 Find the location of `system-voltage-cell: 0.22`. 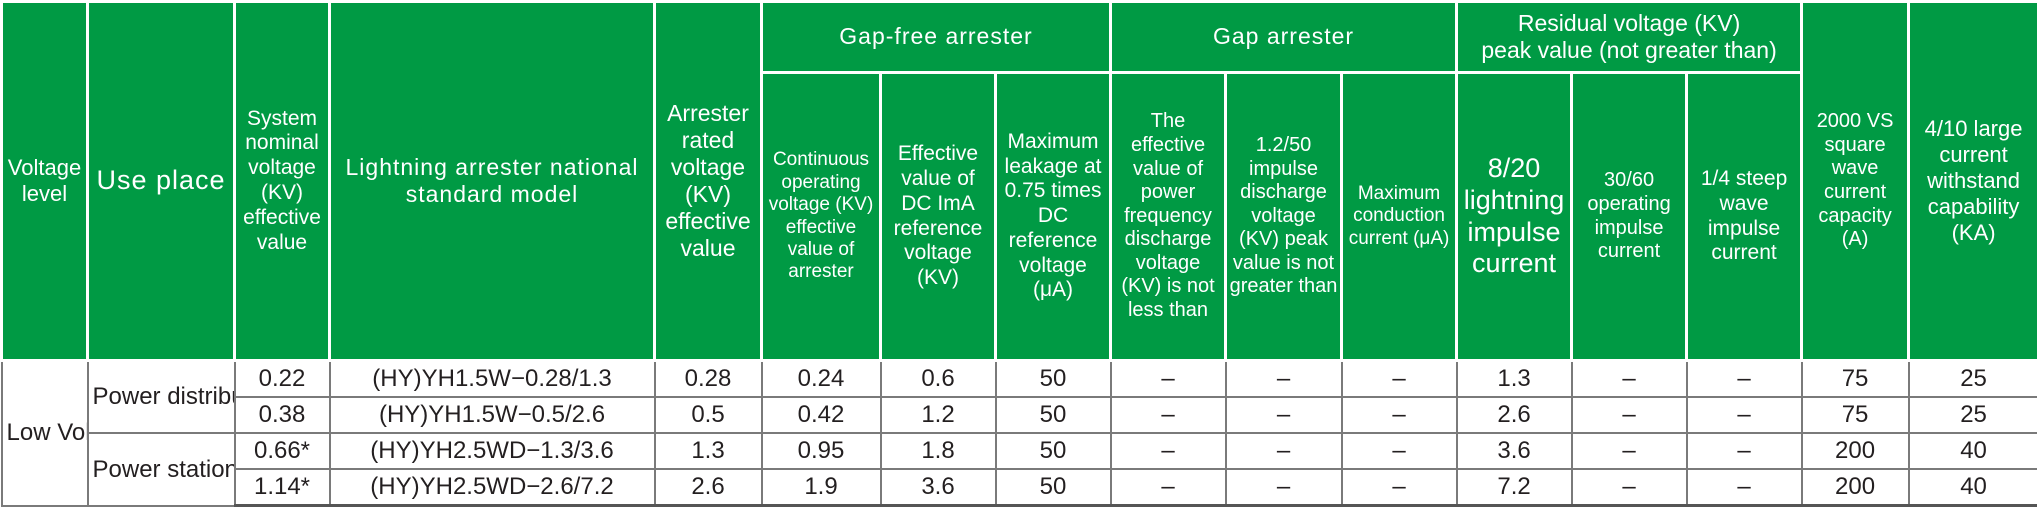

system-voltage-cell: 0.22 is located at coordinates (282, 379).